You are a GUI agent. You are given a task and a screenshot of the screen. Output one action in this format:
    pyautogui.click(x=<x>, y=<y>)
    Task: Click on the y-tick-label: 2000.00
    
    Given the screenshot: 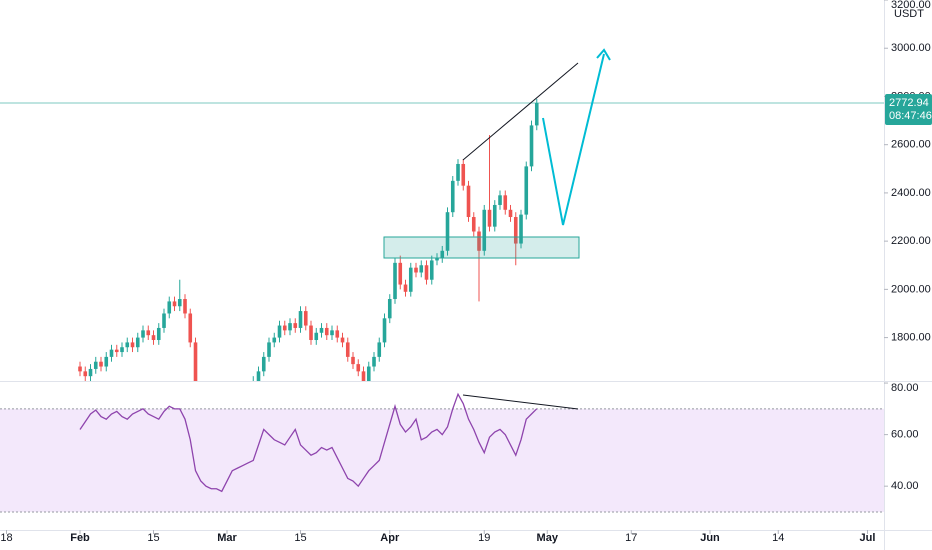 What is the action you would take?
    pyautogui.click(x=911, y=289)
    